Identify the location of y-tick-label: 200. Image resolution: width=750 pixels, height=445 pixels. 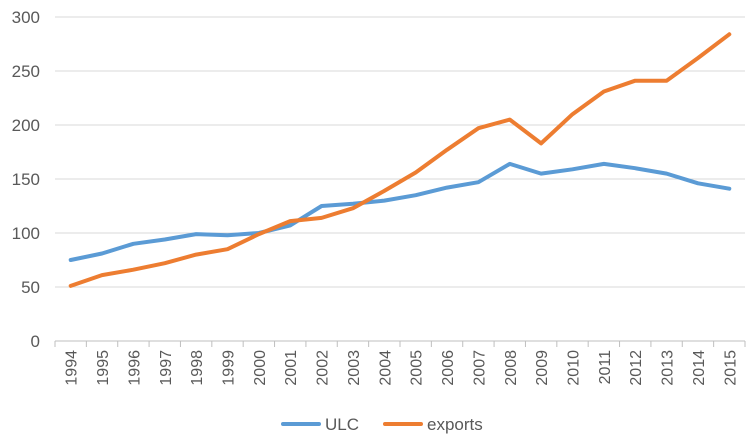
(26, 125).